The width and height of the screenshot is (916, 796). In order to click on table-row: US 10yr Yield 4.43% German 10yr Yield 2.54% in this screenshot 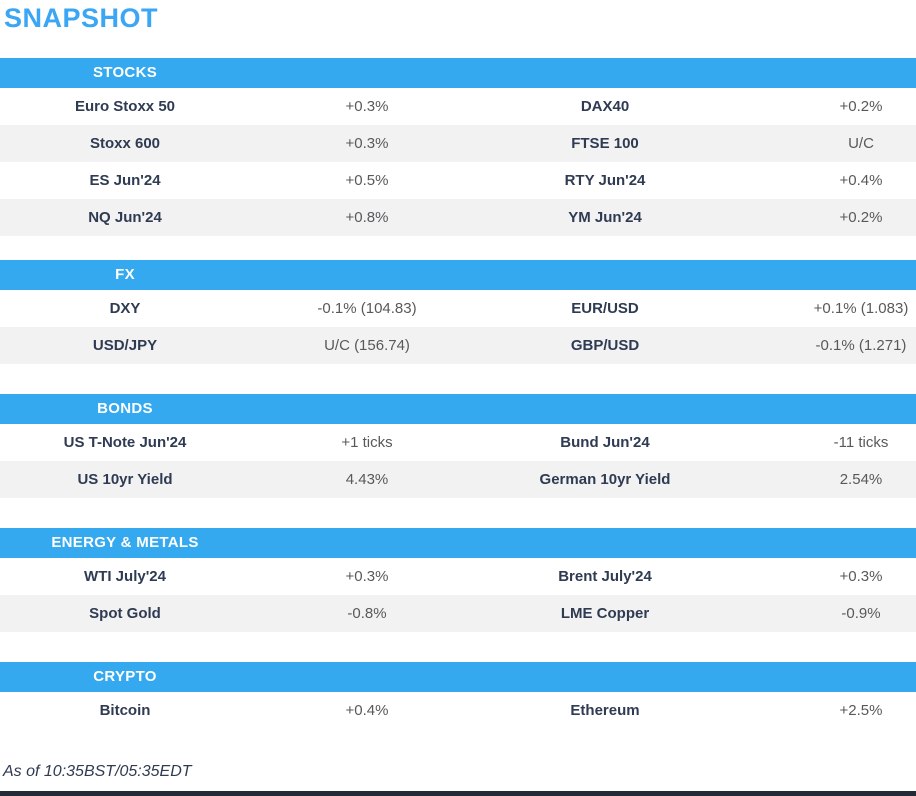, I will do `click(458, 479)`.